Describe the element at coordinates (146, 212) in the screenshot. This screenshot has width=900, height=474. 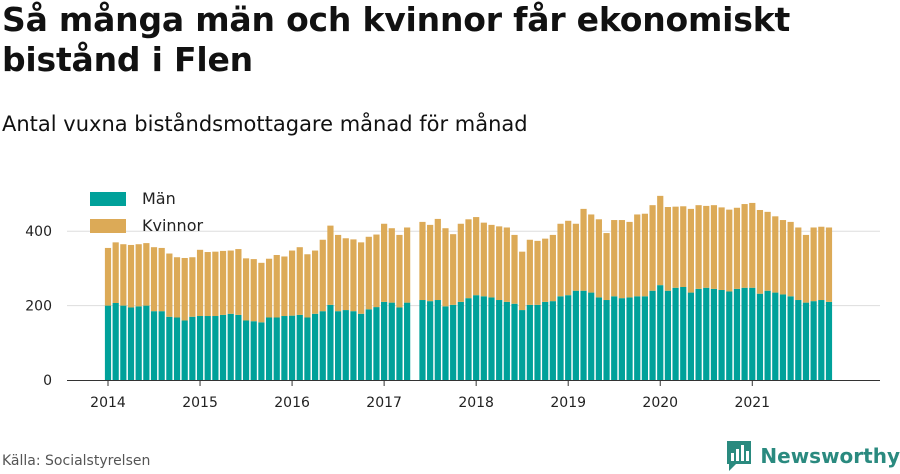
I see `legend: Män Kvinnor` at that location.